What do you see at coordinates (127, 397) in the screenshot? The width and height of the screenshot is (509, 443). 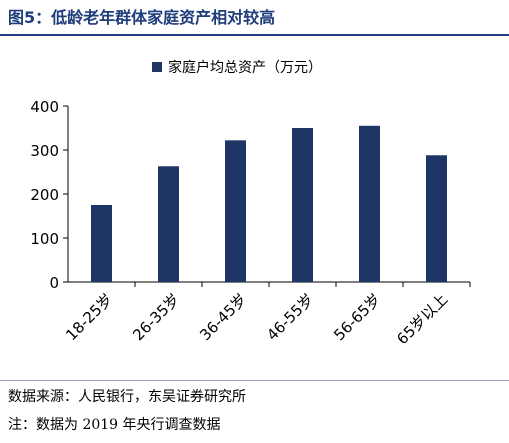 I see `data-source: 数据来源：人民银行，东吴证券研究所` at bounding box center [127, 397].